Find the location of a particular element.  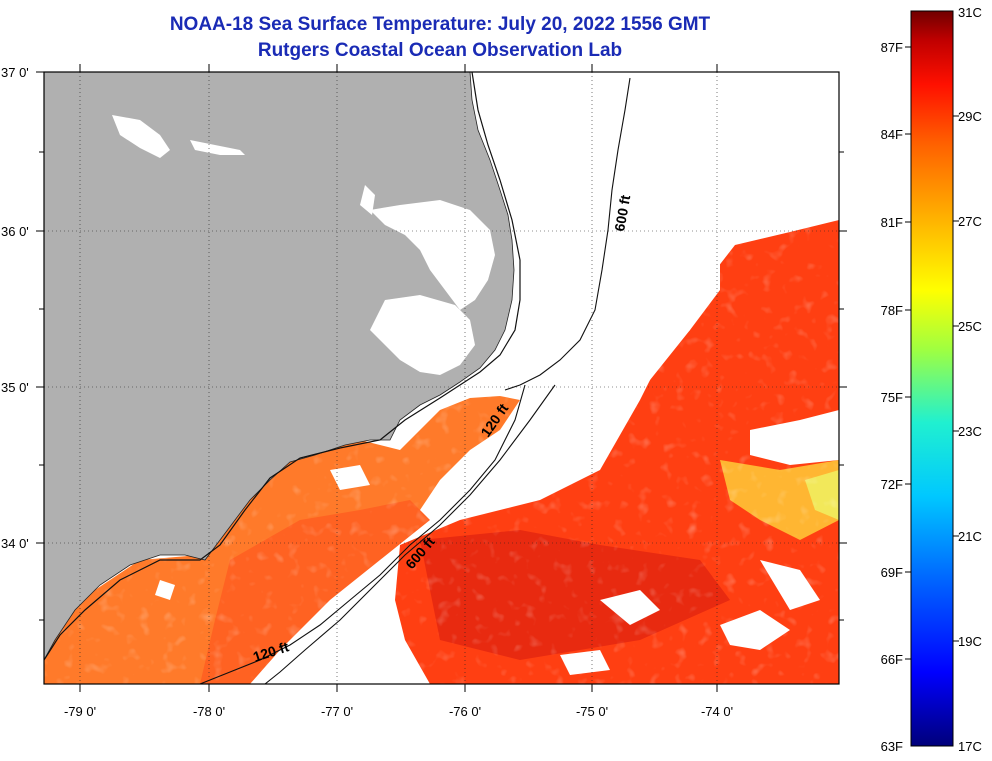

lon-label-74: -74 0' is located at coordinates (717, 711).